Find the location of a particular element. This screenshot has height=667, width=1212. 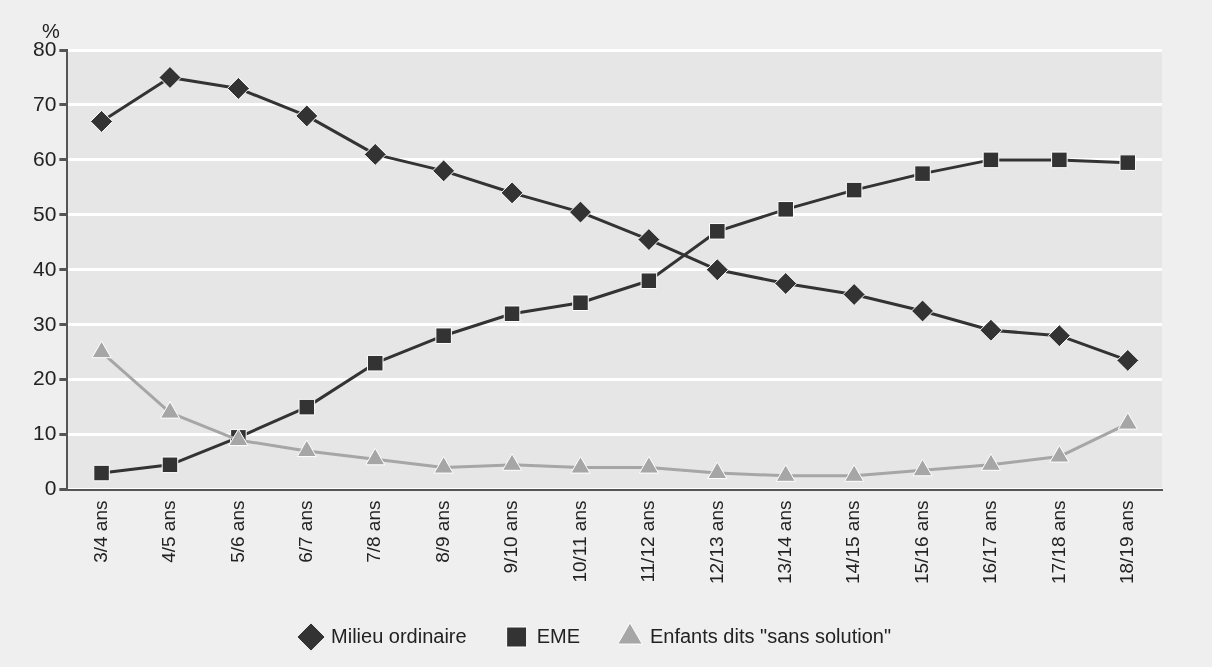

y-tick-label: 30 is located at coordinates (45, 323).